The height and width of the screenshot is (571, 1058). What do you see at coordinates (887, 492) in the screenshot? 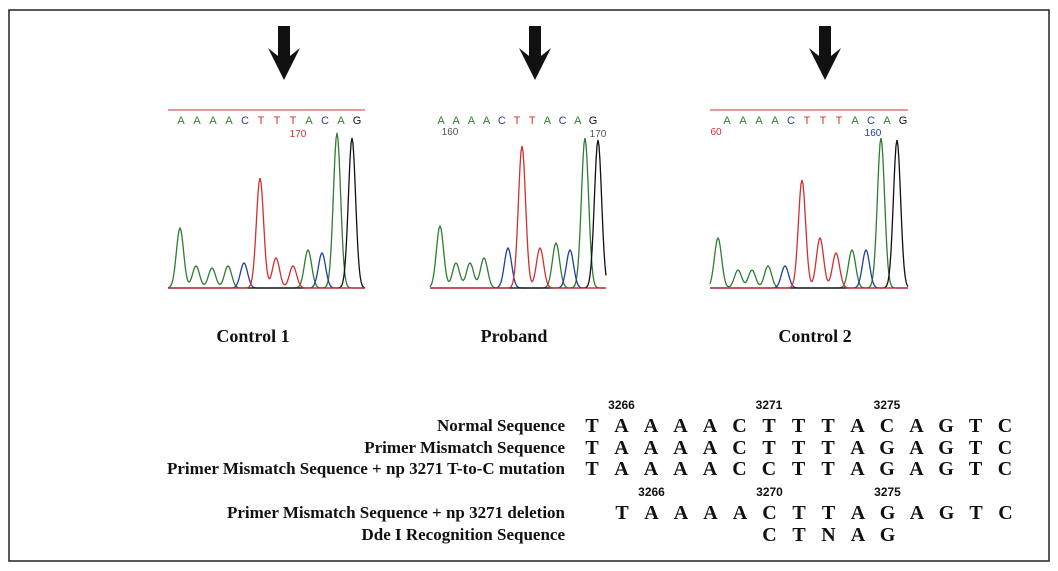
I see `position-number: 3275` at bounding box center [887, 492].